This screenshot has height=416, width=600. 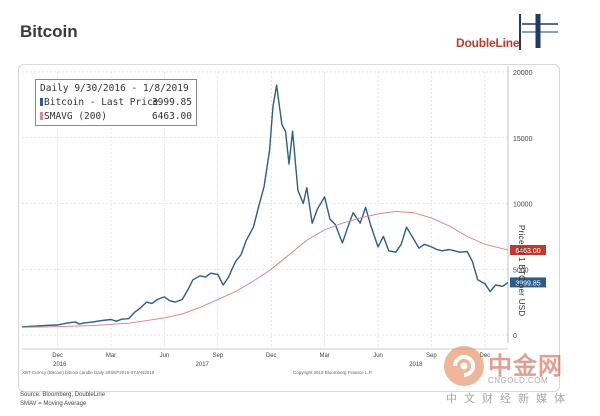 What do you see at coordinates (464, 366) in the screenshot?
I see `cngold-logo-icon` at bounding box center [464, 366].